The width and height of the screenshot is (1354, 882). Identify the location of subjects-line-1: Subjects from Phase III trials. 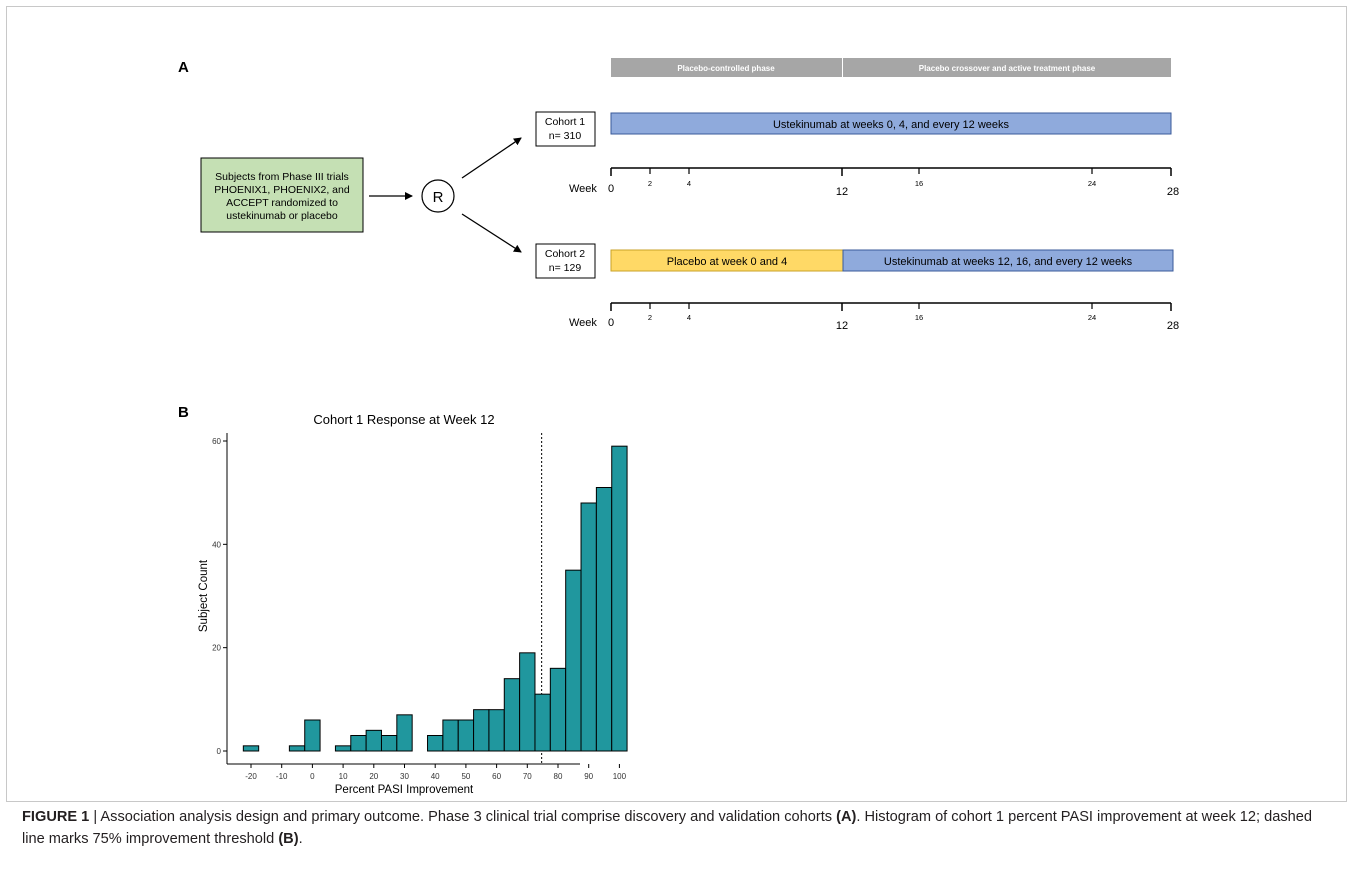
(282, 177).